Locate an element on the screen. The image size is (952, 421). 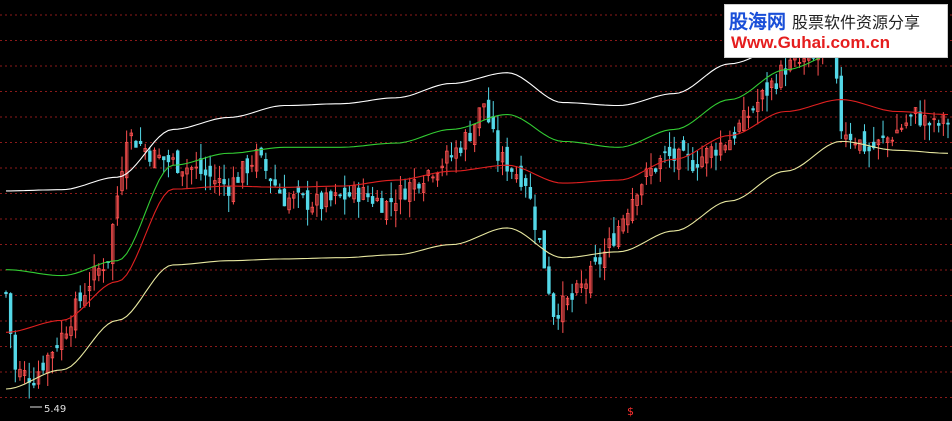
bottom-dollar-marker: $ is located at coordinates (630, 411).